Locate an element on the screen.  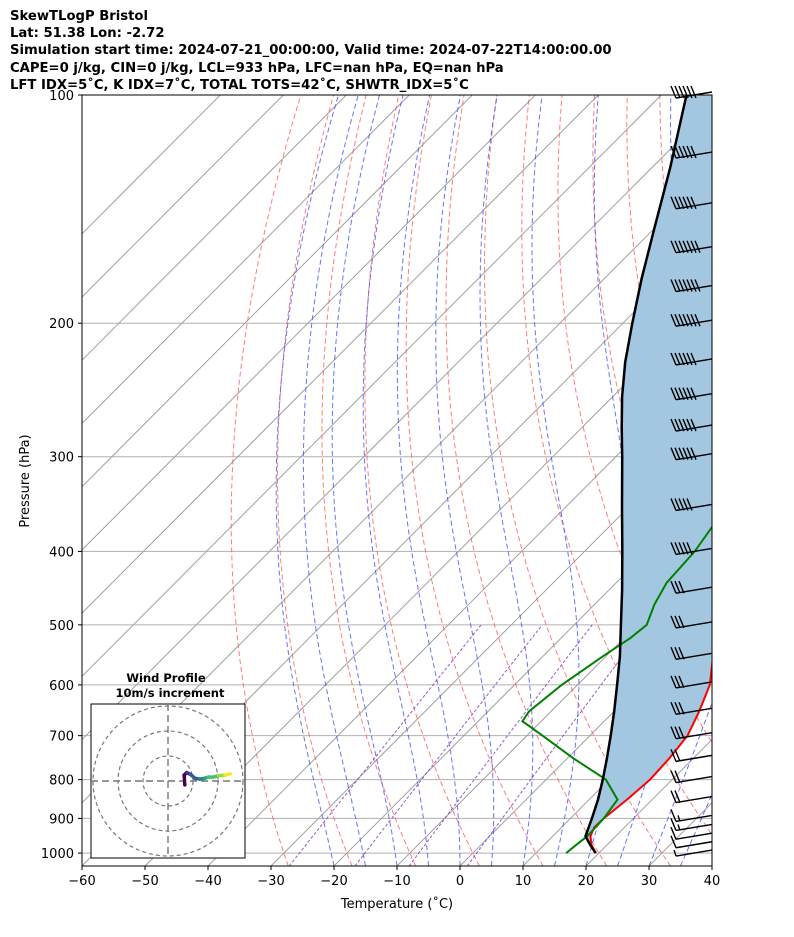
y-tick-label: 600 is located at coordinates (61, 686).